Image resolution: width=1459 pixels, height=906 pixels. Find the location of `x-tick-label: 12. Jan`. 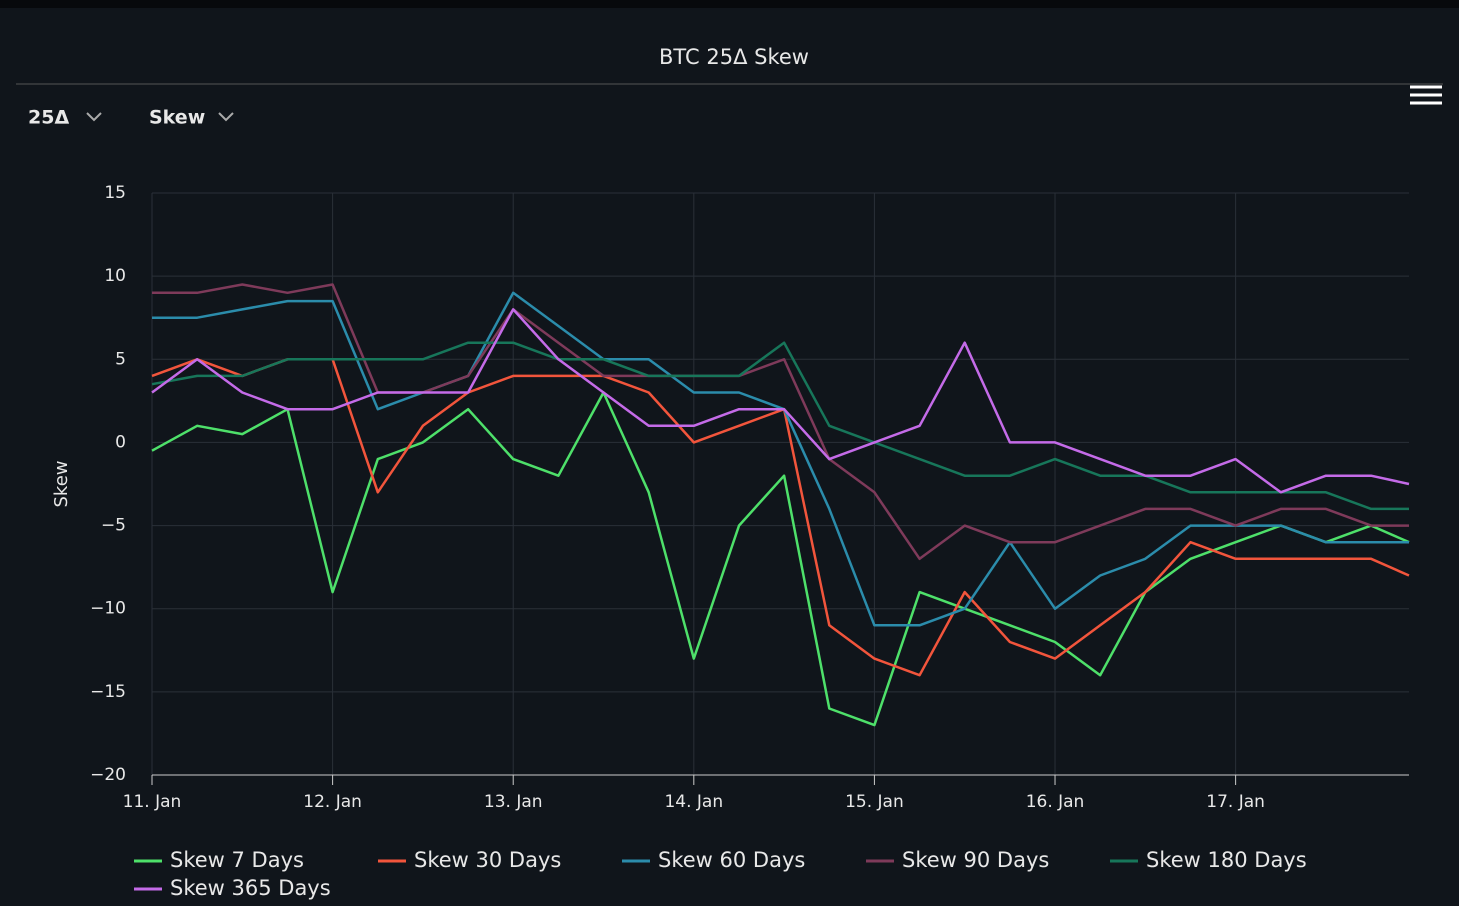

x-tick-label: 12. Jan is located at coordinates (332, 802).